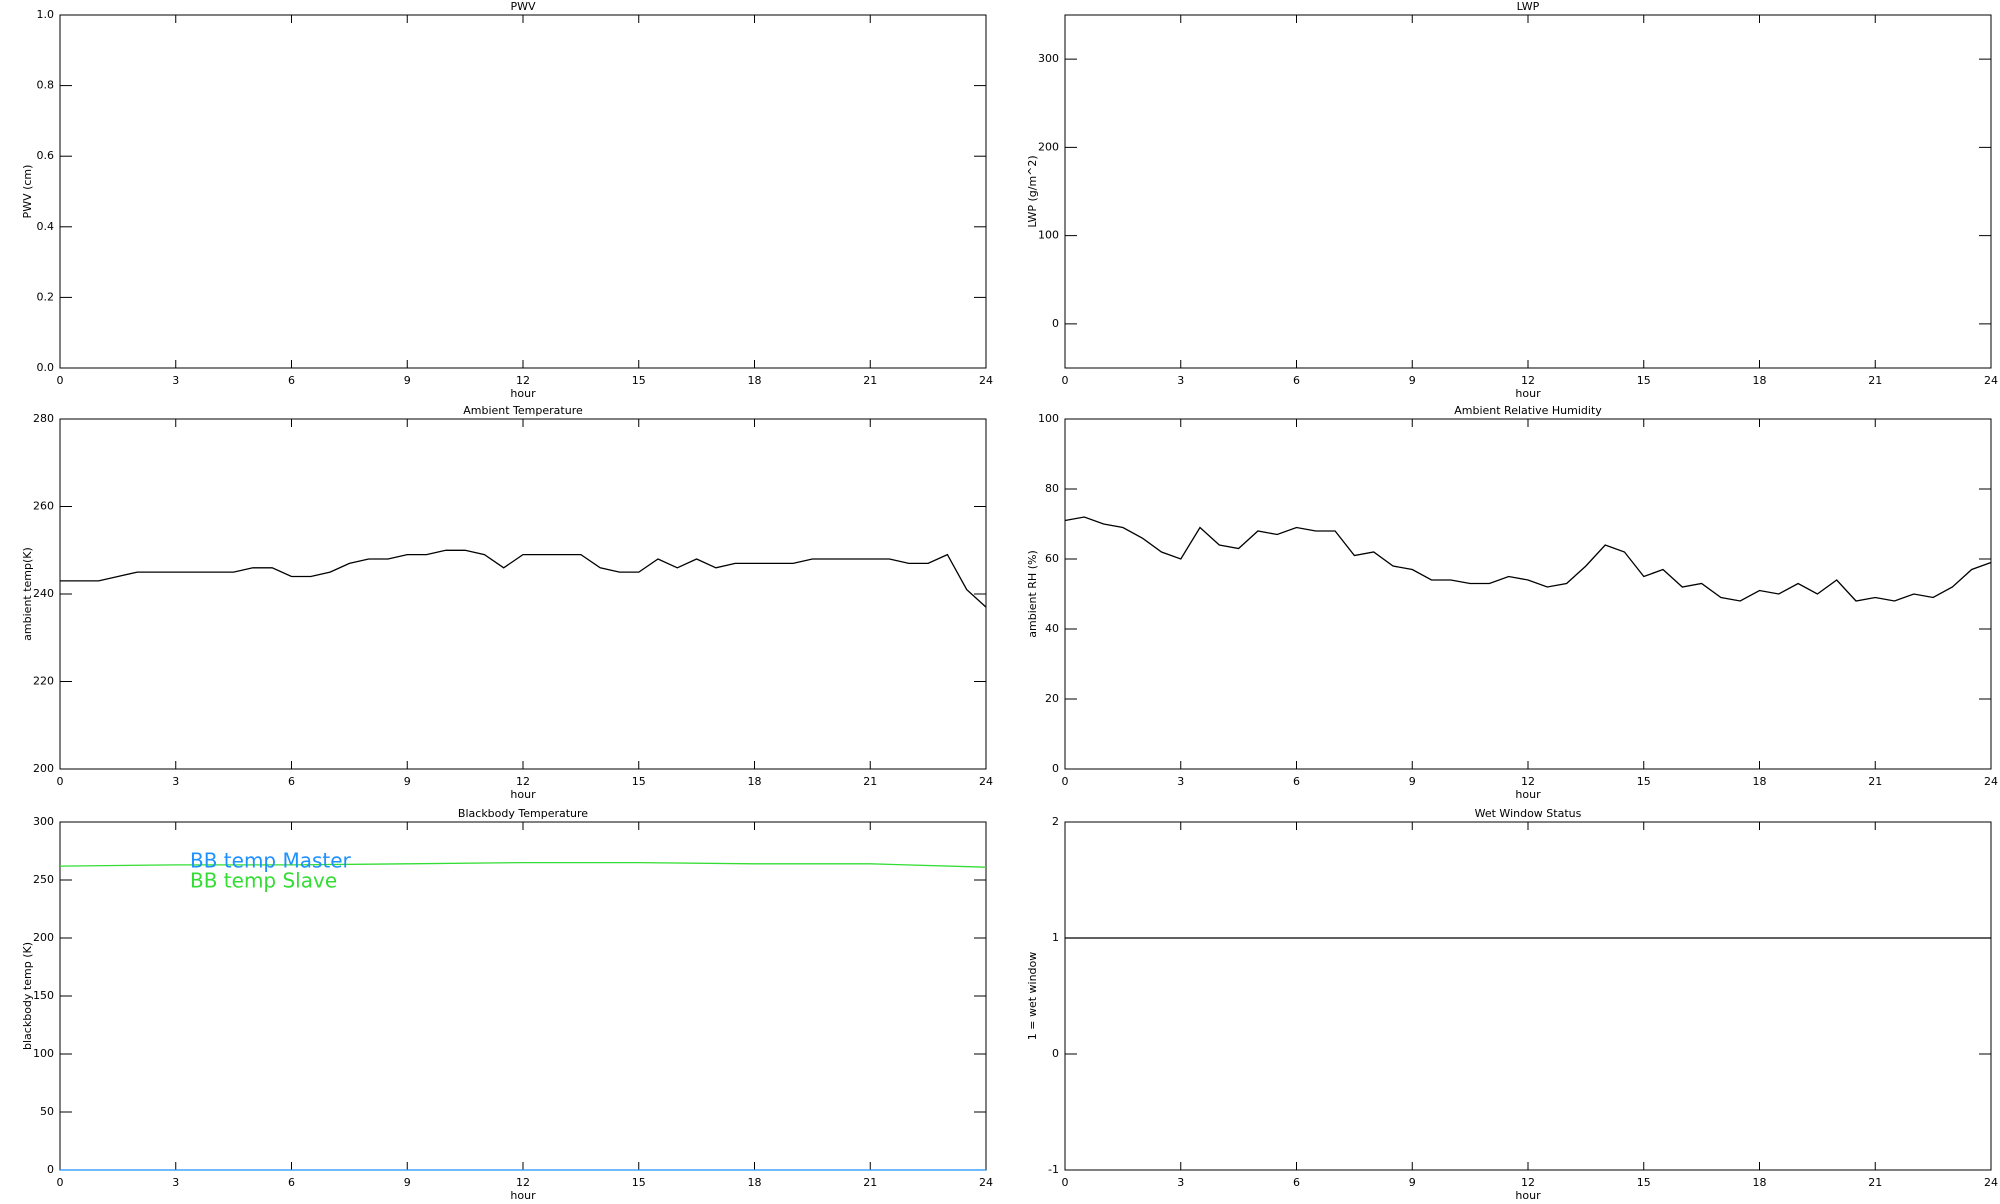  I want to click on chart-title: Ambient Relative Humidity, so click(1528, 410).